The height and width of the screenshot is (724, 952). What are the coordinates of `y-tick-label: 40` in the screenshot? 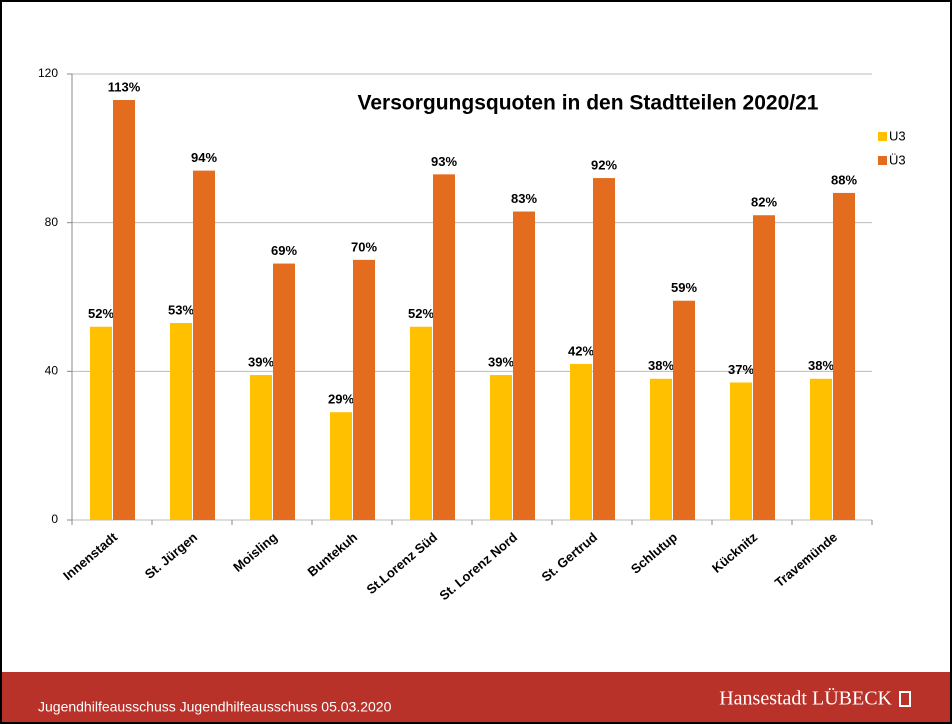 It's located at (52, 371).